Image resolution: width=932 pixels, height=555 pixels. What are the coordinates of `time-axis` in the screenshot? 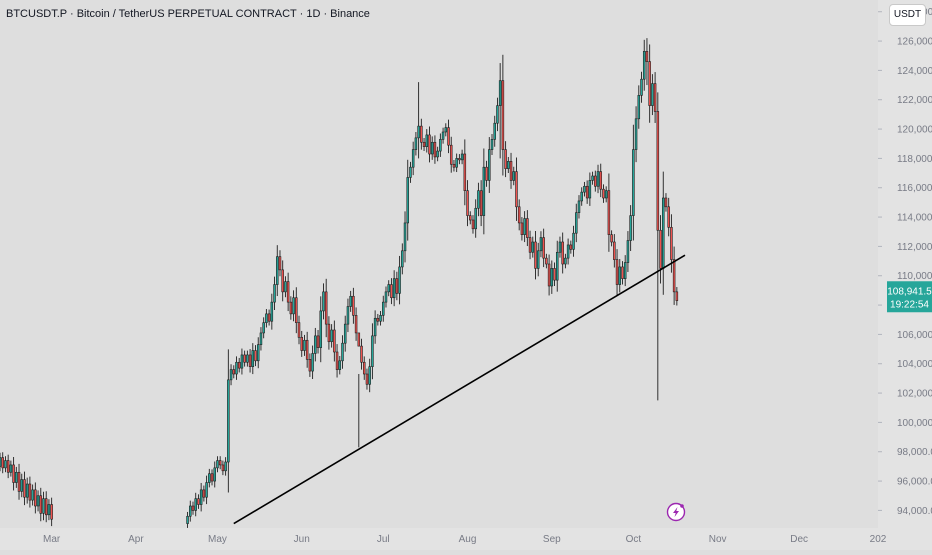 It's located at (439, 539).